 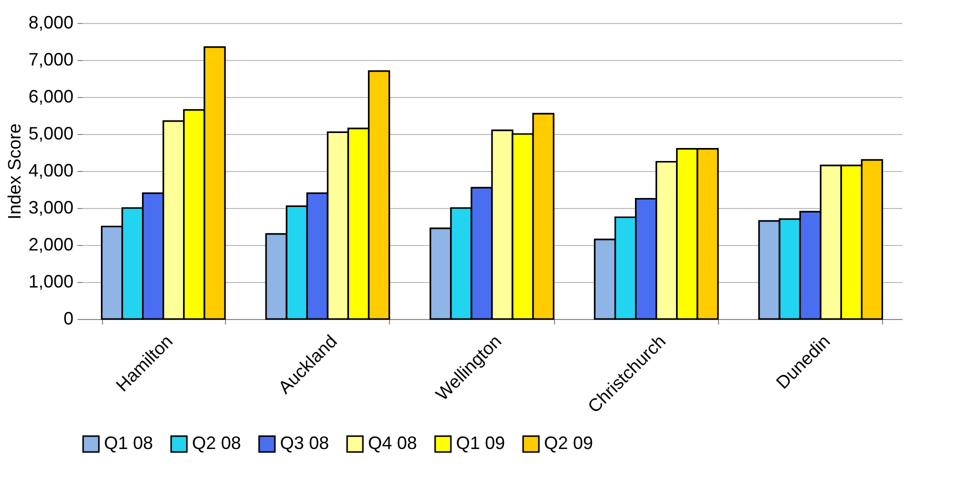 I want to click on y-axis-title: Index Score, so click(x=14, y=171).